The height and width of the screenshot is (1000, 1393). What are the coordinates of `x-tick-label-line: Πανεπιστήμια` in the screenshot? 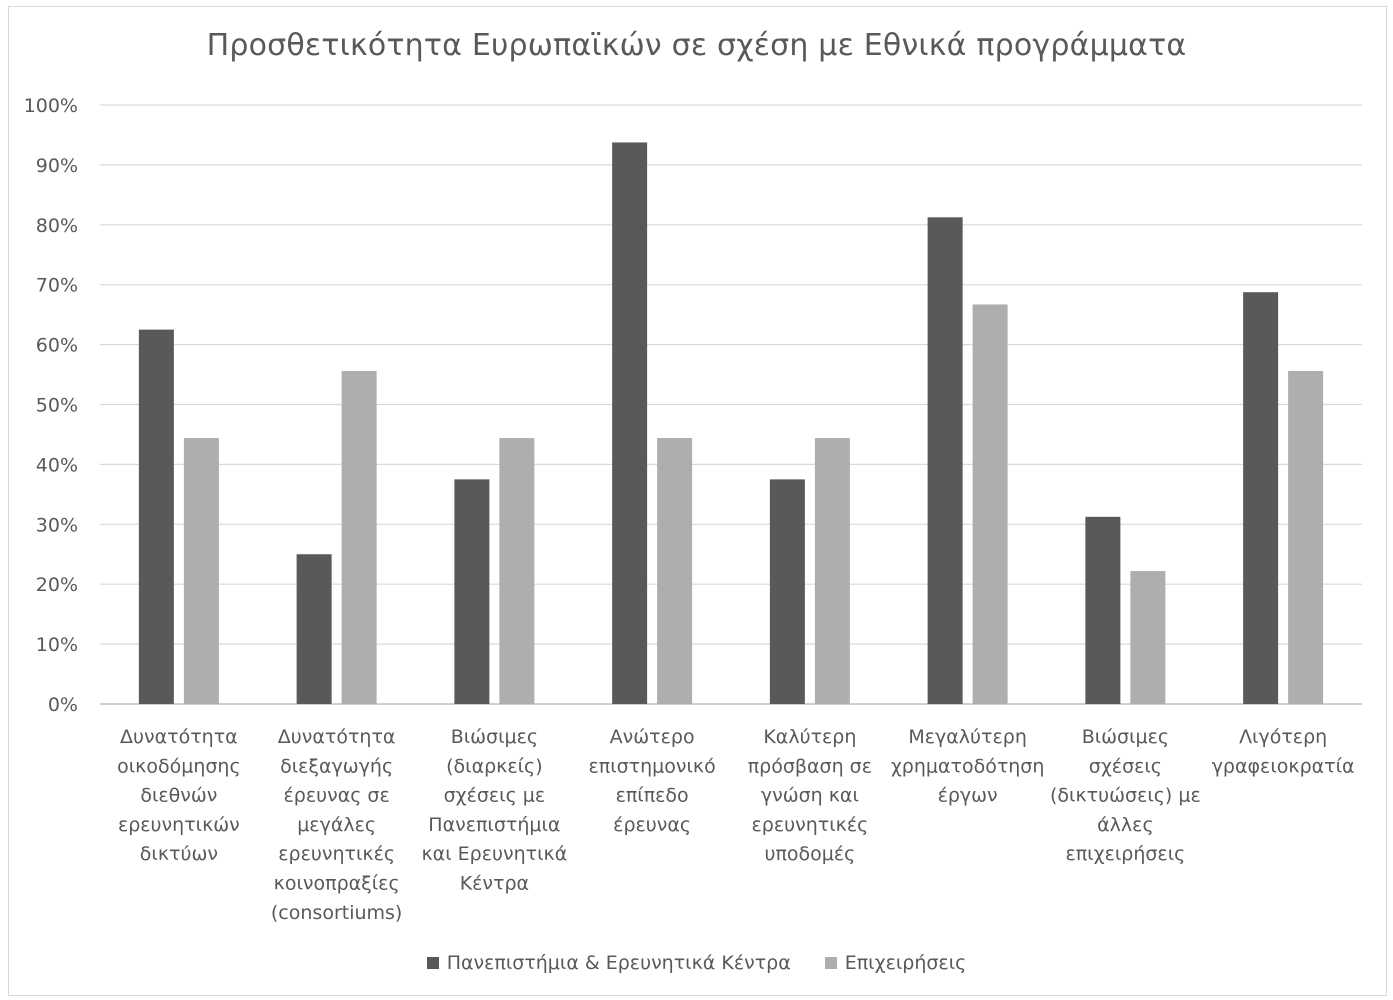 It's located at (494, 825).